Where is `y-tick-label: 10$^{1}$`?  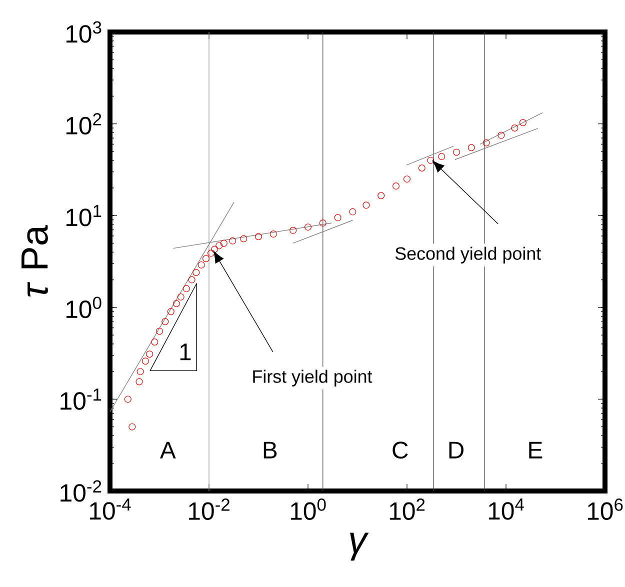
y-tick-label: 10$^{1}$ is located at coordinates (84, 215).